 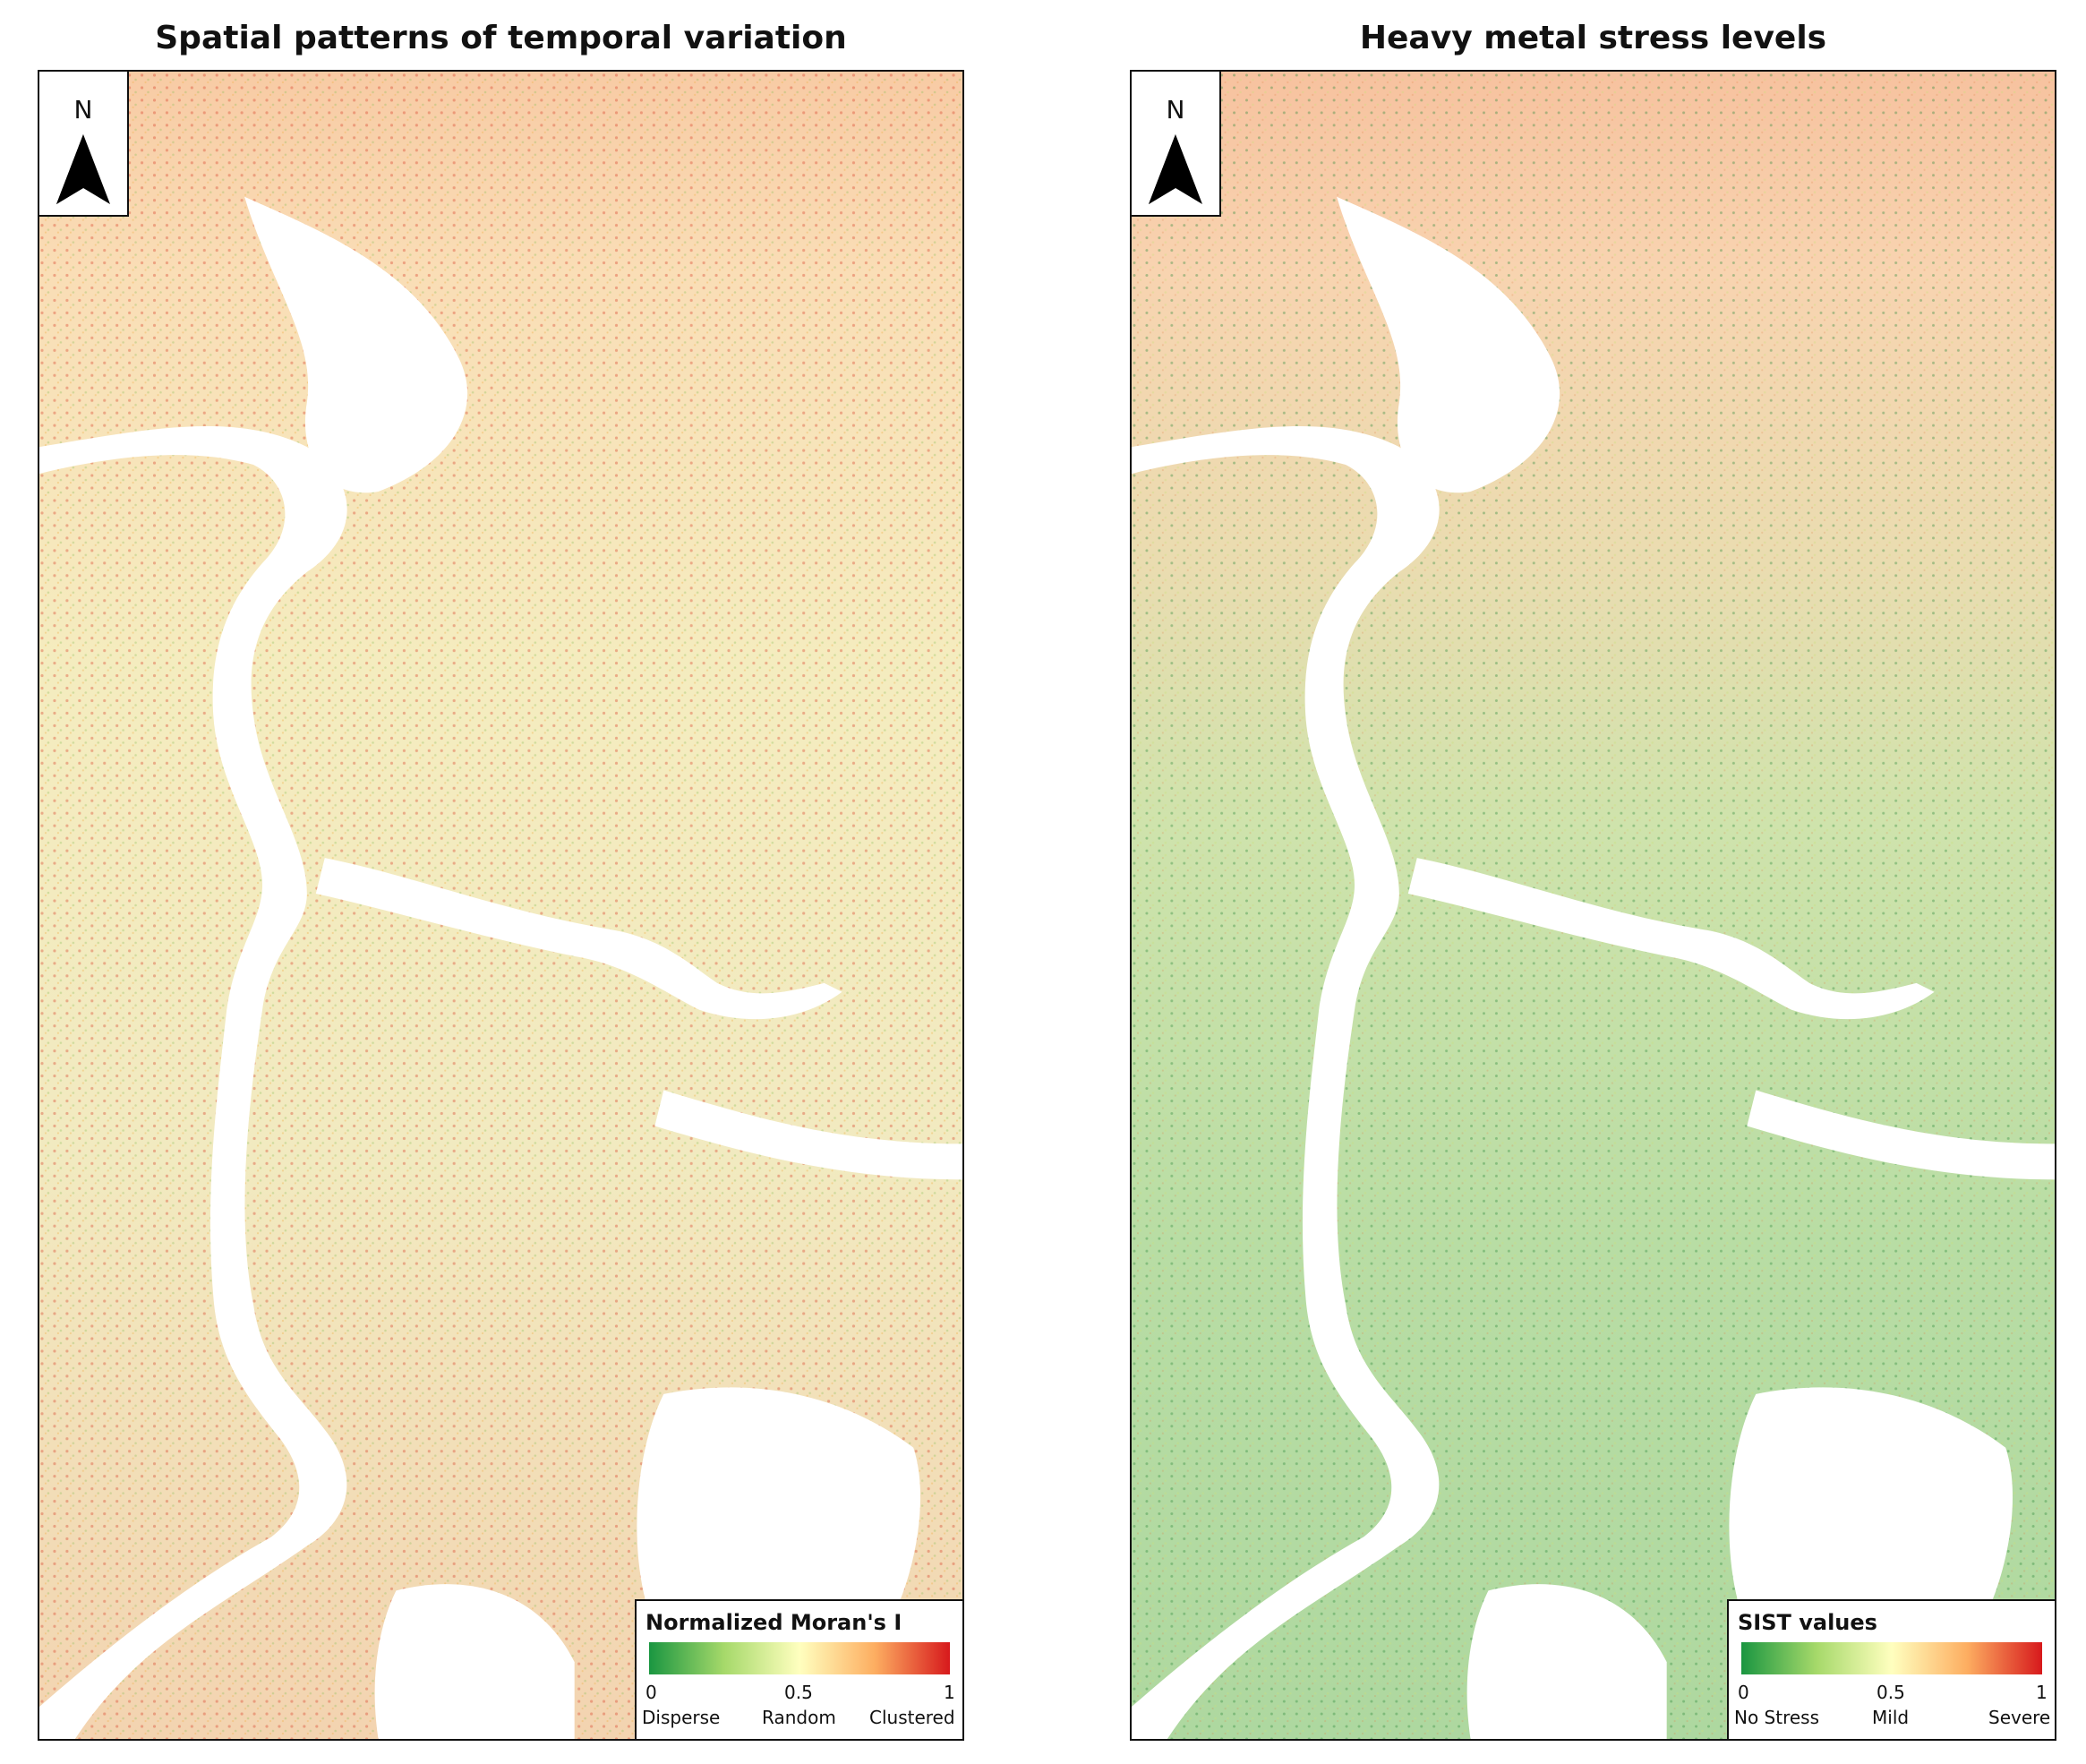 I want to click on right-north-arrow-box: N, so click(x=1176, y=144).